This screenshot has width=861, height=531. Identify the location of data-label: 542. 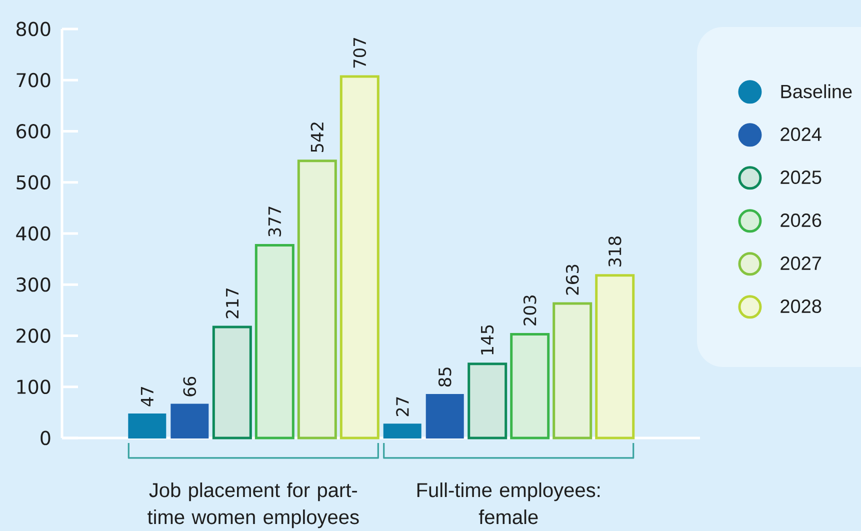
(317, 137).